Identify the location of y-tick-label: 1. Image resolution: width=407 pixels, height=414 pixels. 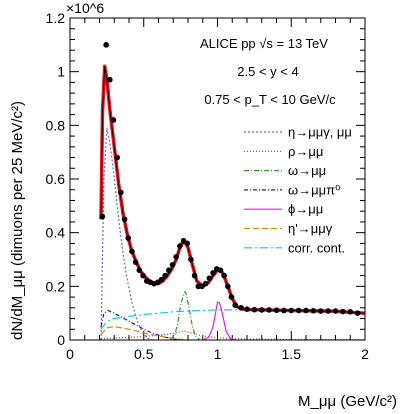
(61, 72).